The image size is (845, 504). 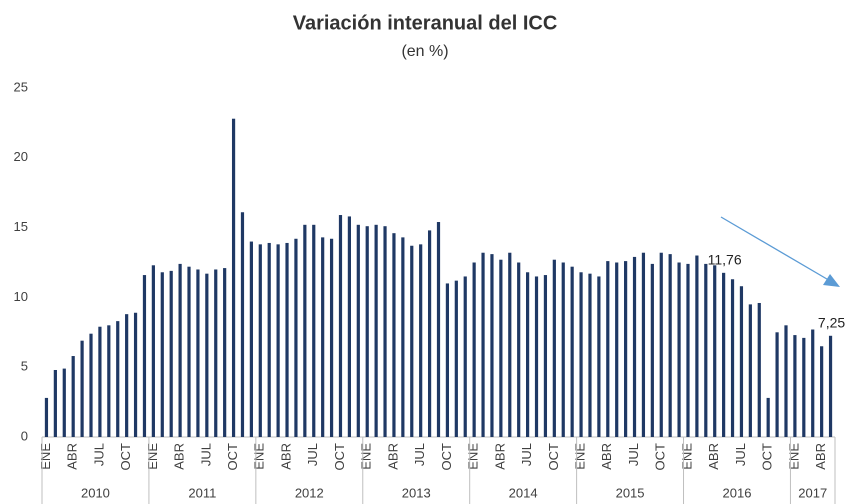 What do you see at coordinates (21, 156) in the screenshot?
I see `y-tick-label: 20` at bounding box center [21, 156].